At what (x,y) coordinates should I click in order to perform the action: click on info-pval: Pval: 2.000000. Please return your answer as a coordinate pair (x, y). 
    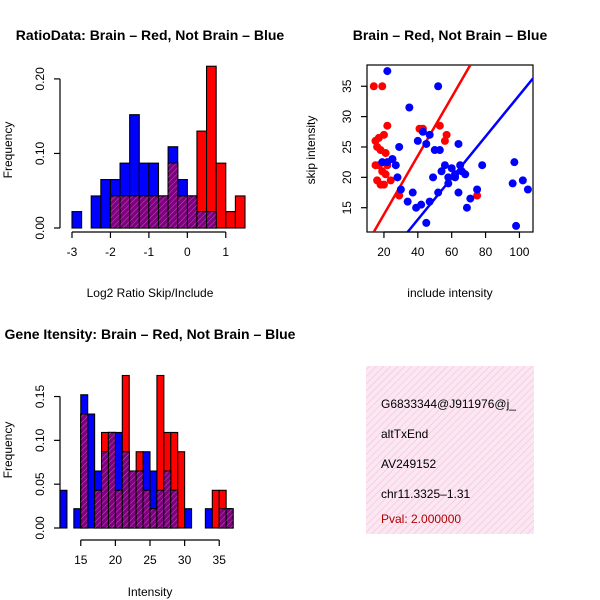
    Looking at the image, I should click on (421, 519).